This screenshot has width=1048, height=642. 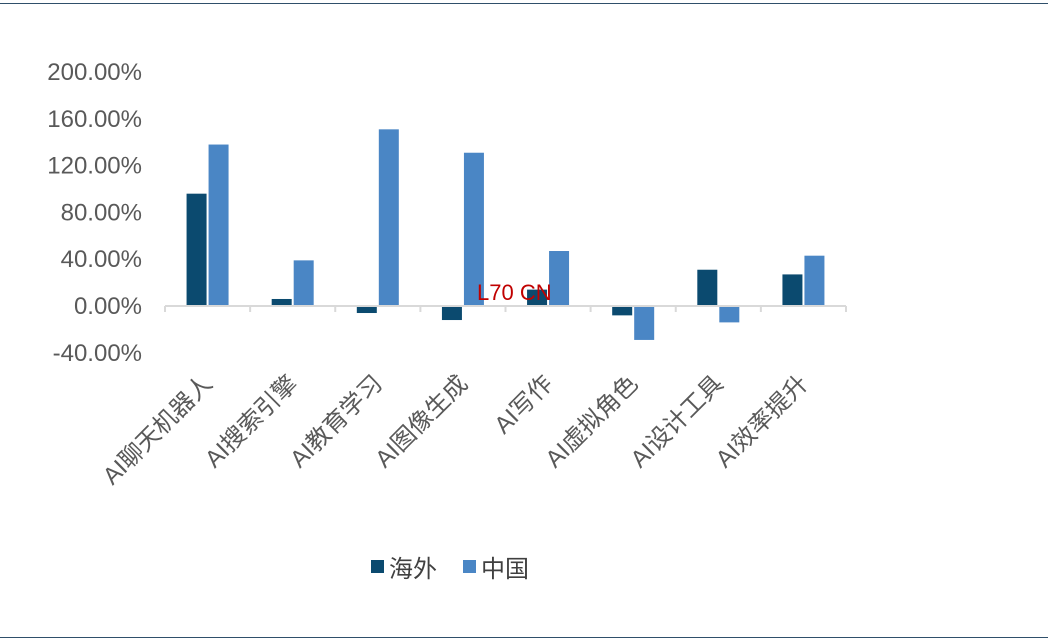 I want to click on y-tick-label: 200.00%, so click(x=94, y=72).